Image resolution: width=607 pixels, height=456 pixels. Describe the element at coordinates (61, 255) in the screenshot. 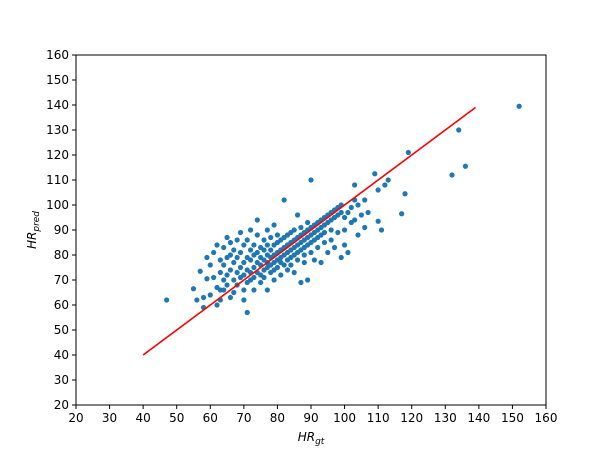

I see `y-tick-label: 80` at that location.